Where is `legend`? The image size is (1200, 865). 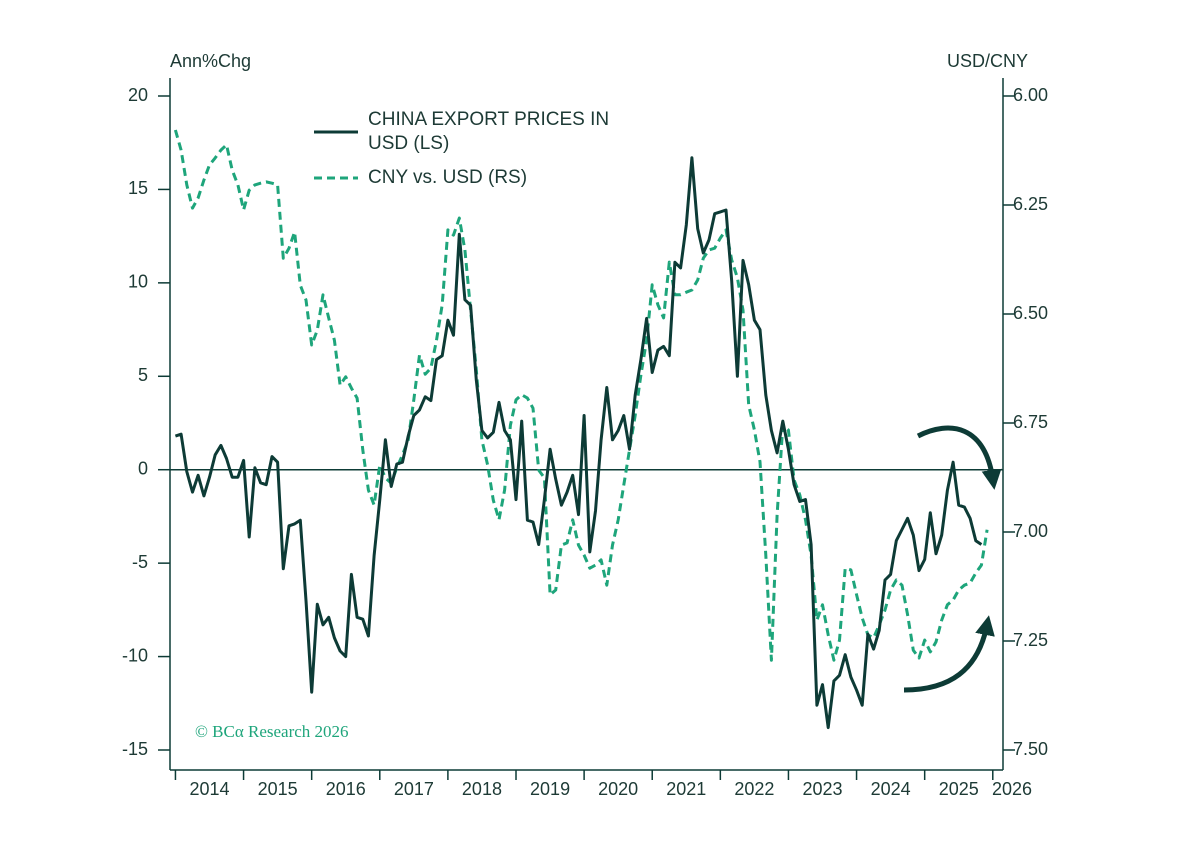
legend is located at coordinates (336, 155).